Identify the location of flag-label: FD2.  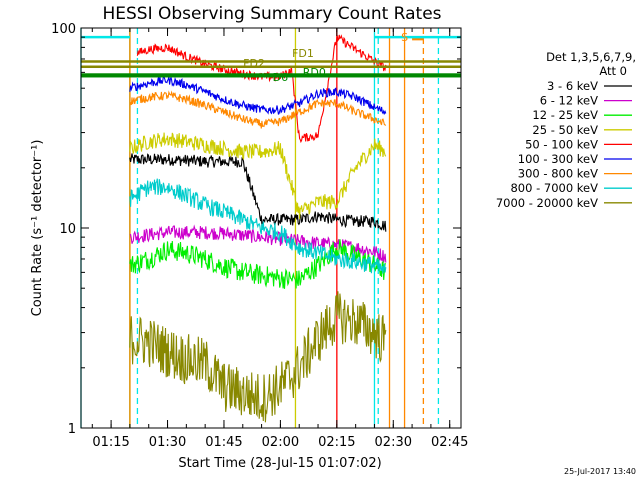
(254, 63).